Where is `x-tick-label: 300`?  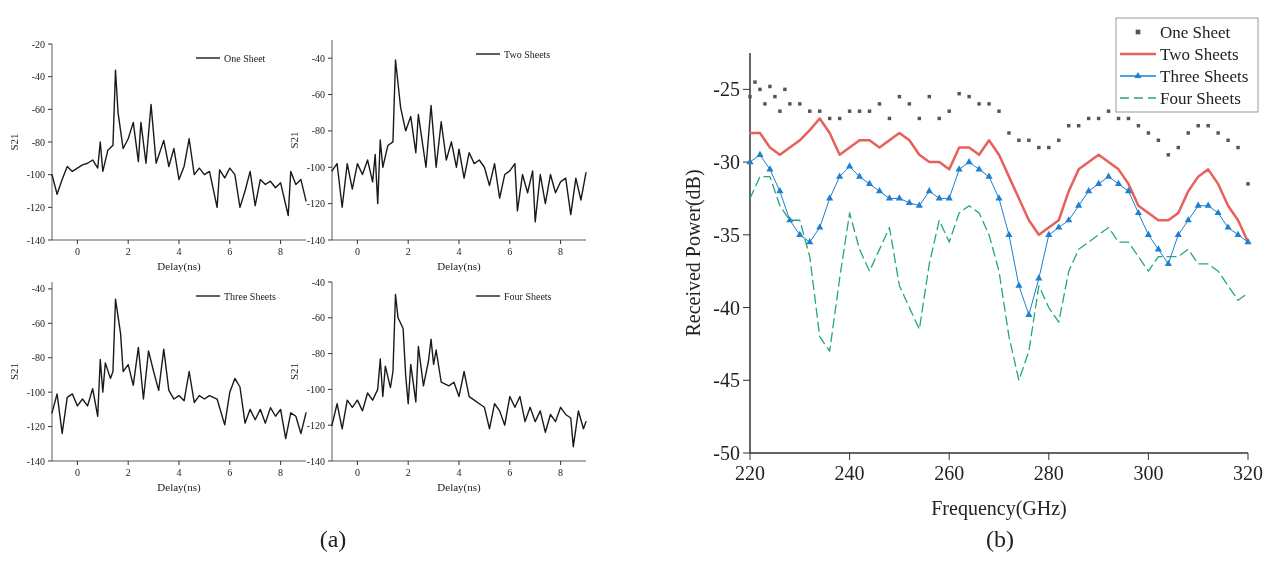 x-tick-label: 300 is located at coordinates (1148, 473).